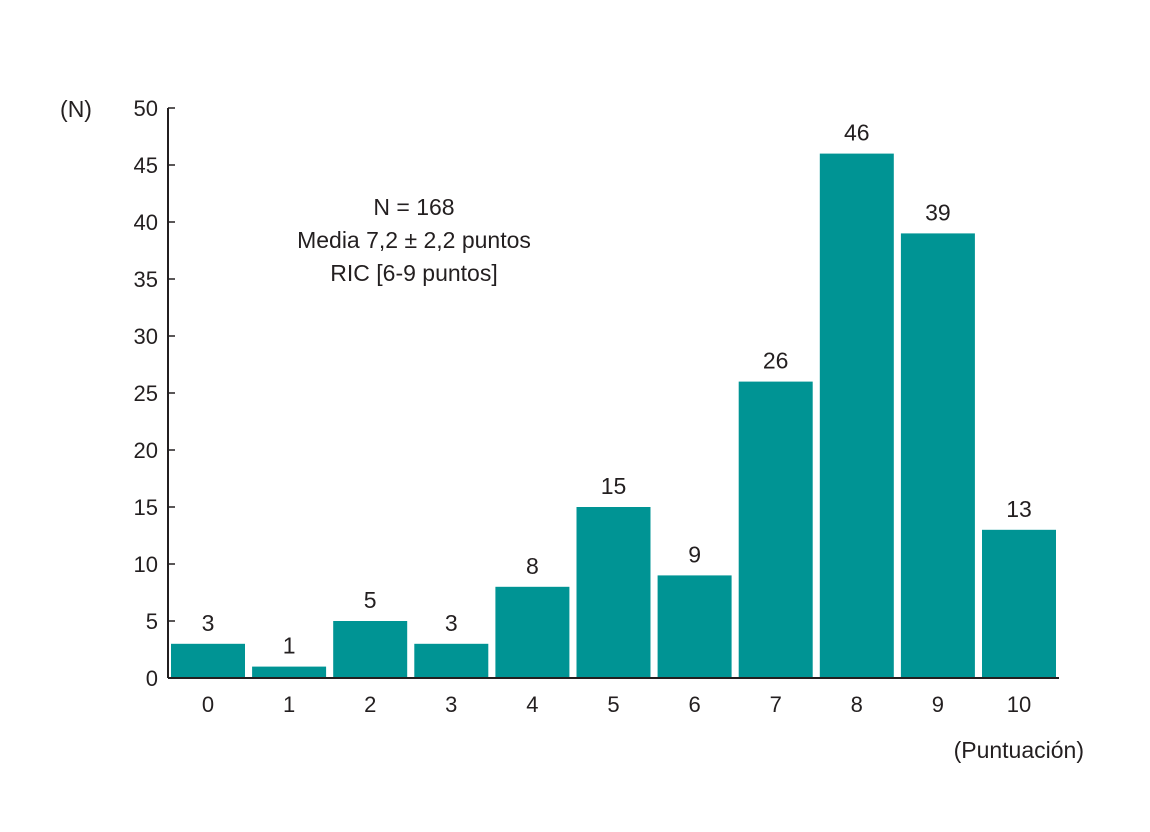 Image resolution: width=1150 pixels, height=832 pixels. Describe the element at coordinates (370, 600) in the screenshot. I see `bar-value-label-2: 5` at that location.